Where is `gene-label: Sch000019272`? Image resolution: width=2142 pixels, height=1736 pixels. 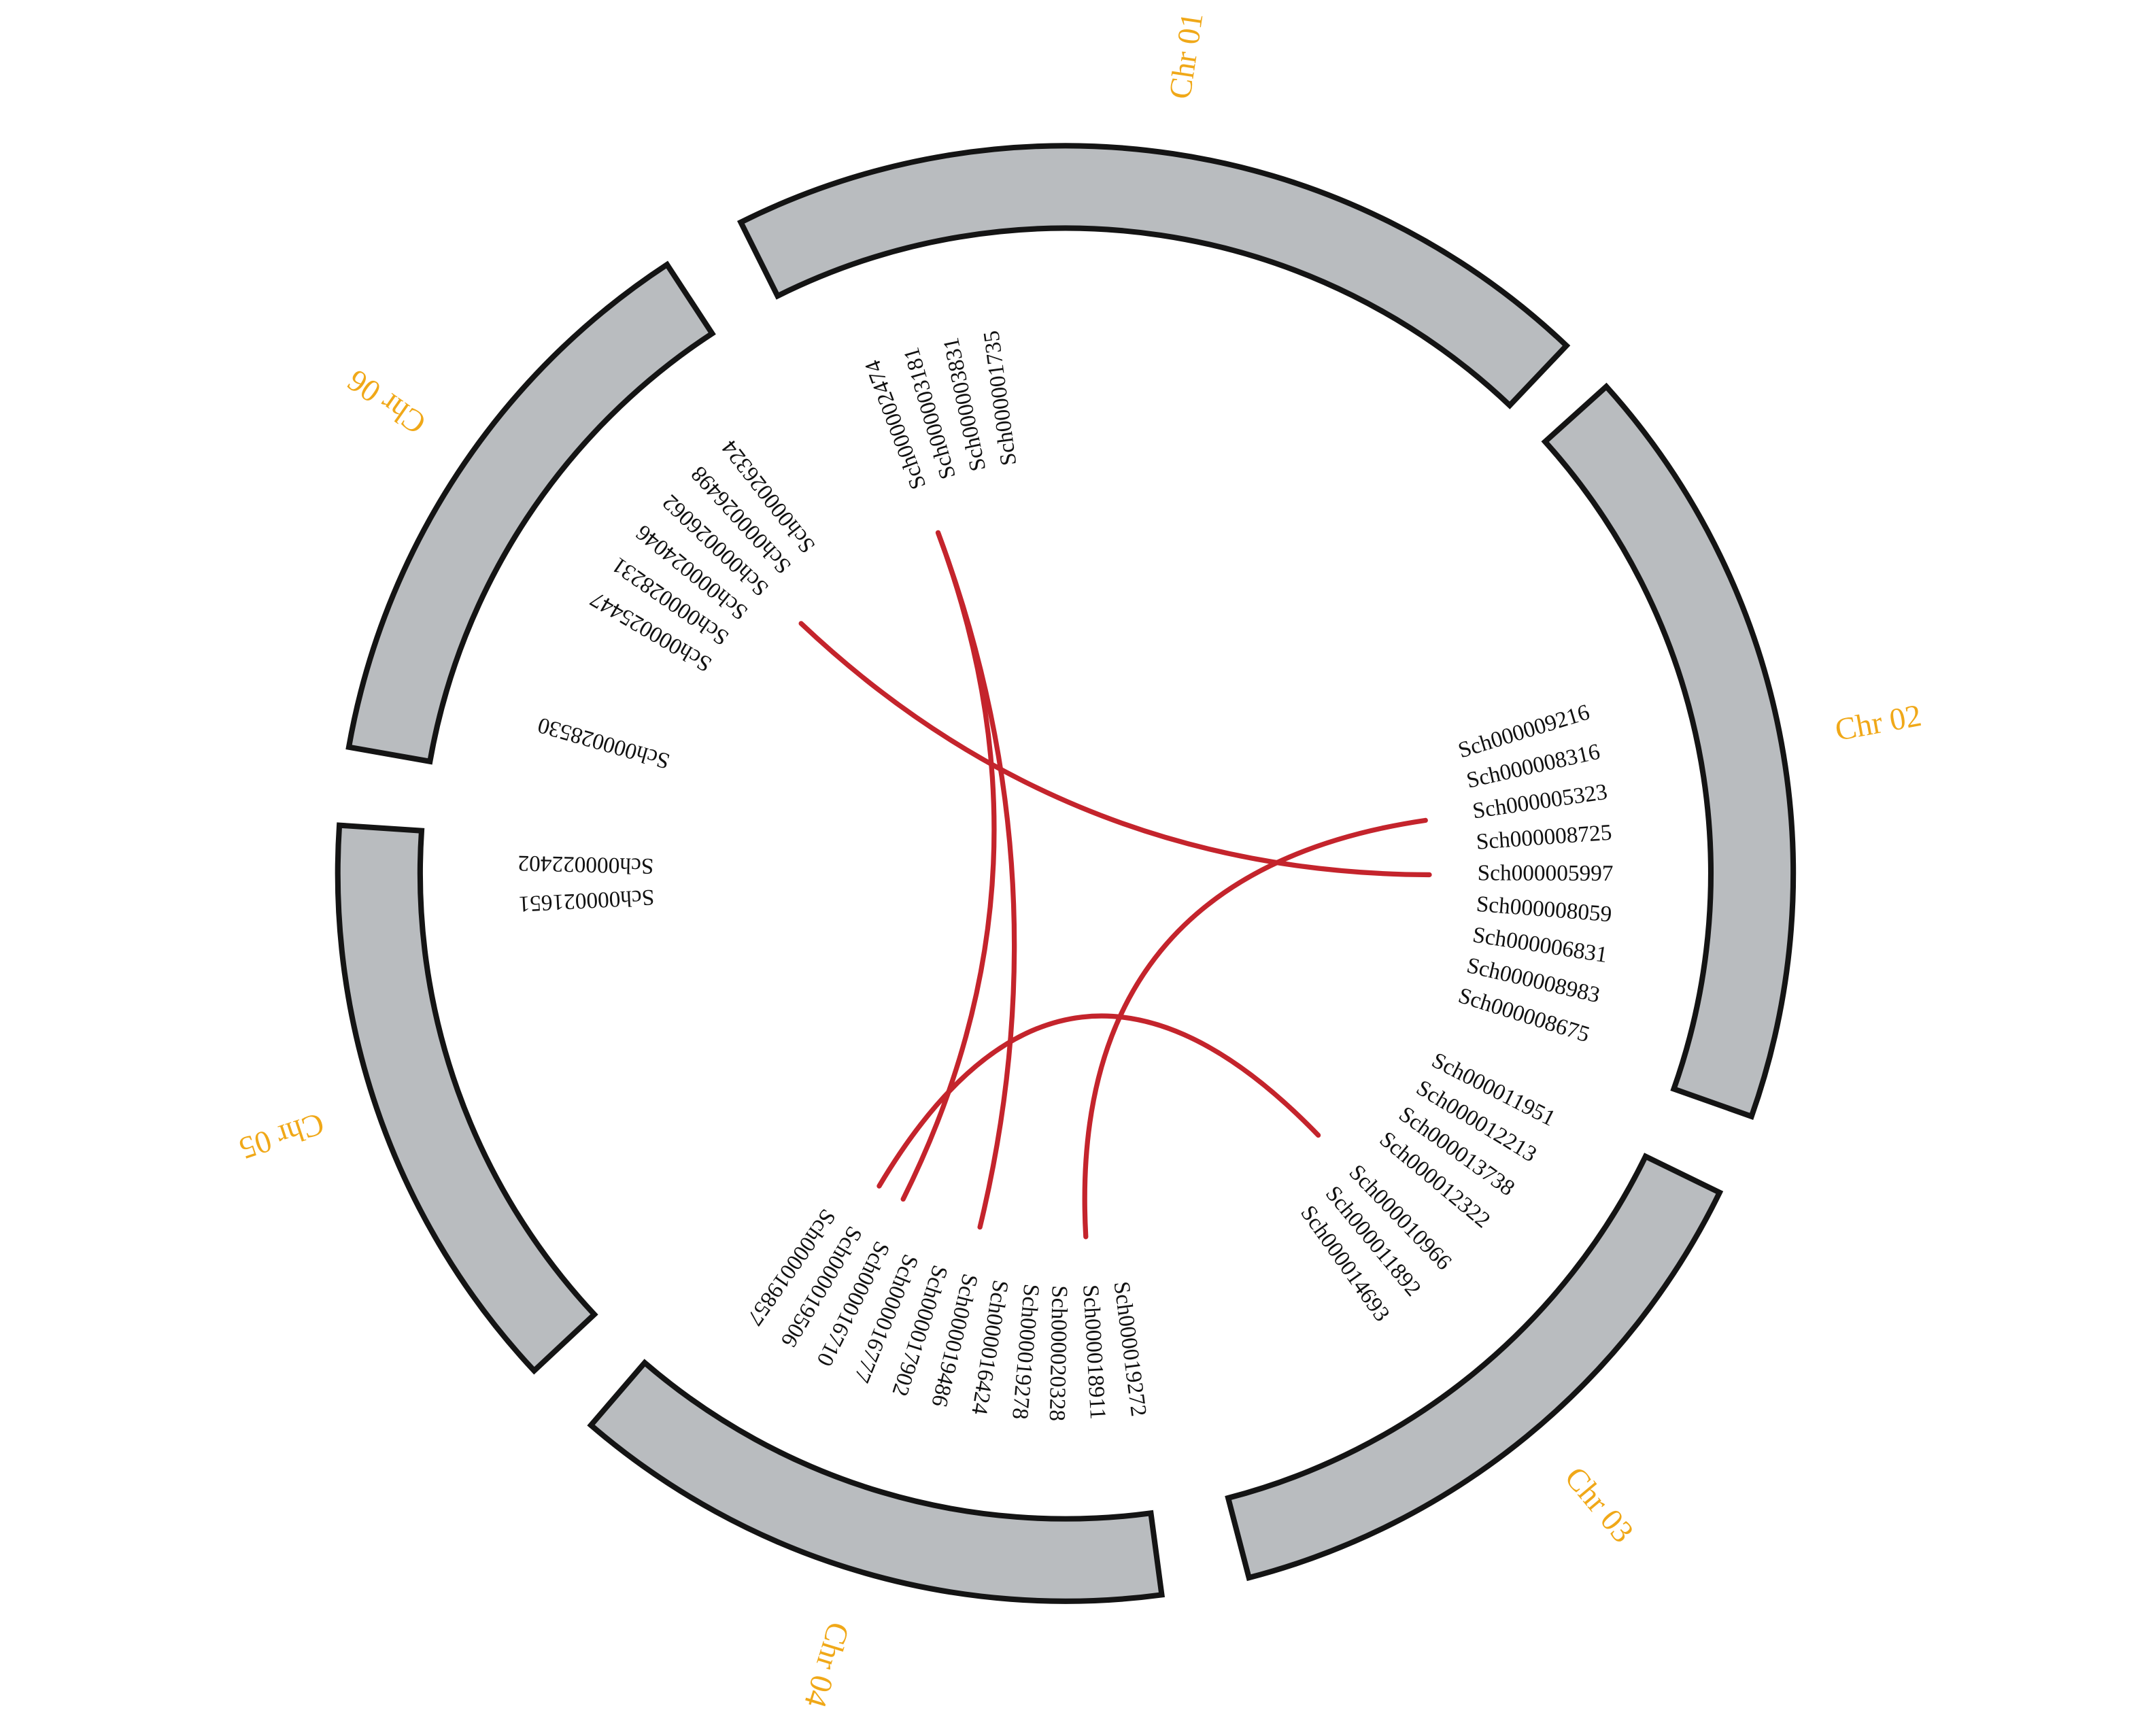 gene-label: Sch000019272 is located at coordinates (1130, 1349).